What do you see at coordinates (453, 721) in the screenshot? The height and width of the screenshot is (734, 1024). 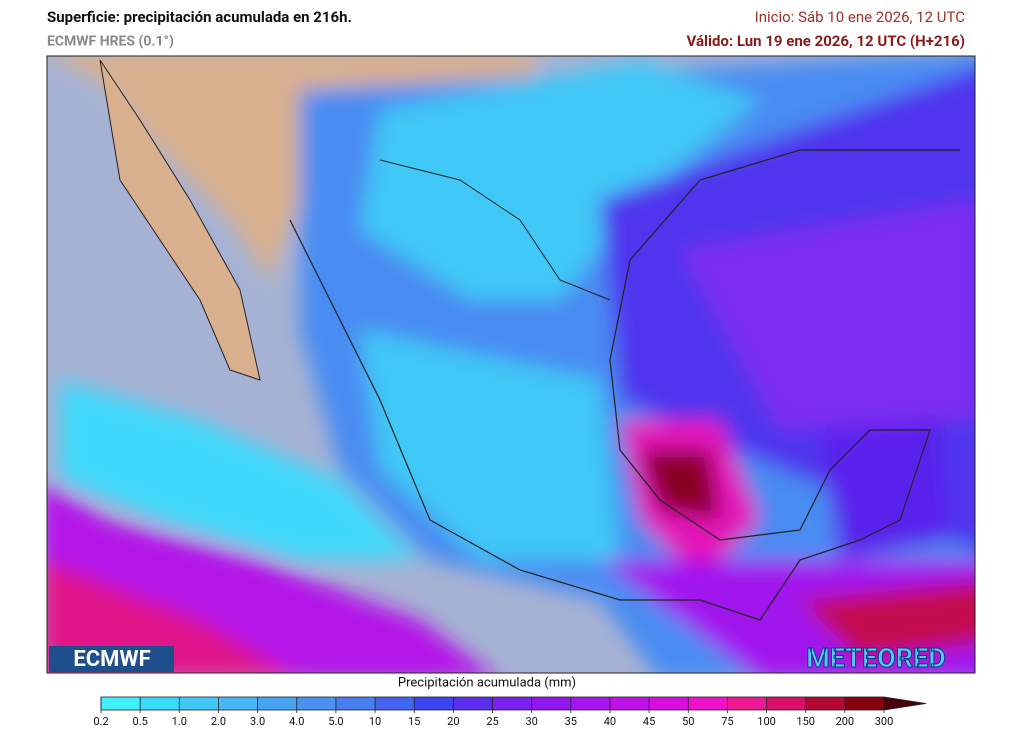 I see `colorbar-tick-label: 20` at bounding box center [453, 721].